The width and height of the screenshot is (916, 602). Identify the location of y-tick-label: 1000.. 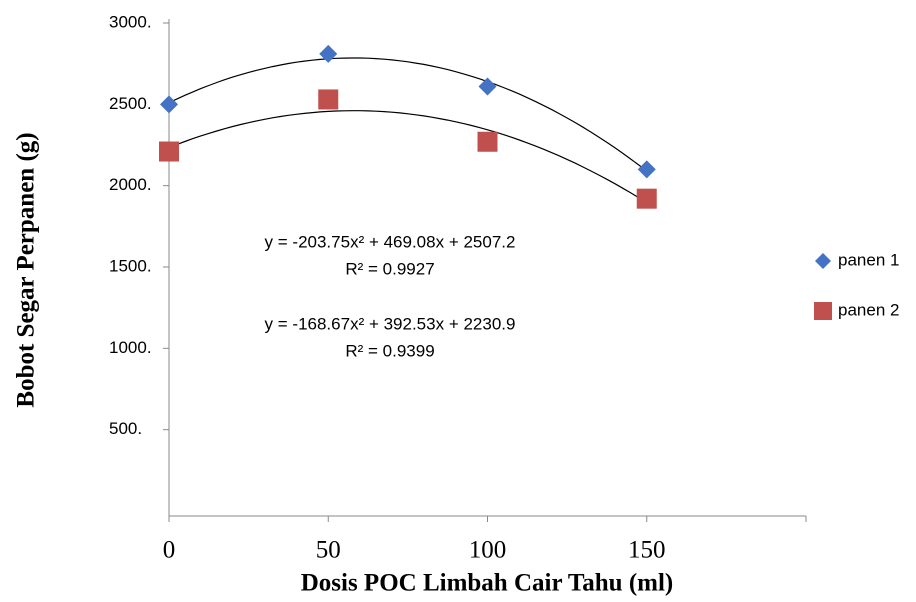
(130, 347).